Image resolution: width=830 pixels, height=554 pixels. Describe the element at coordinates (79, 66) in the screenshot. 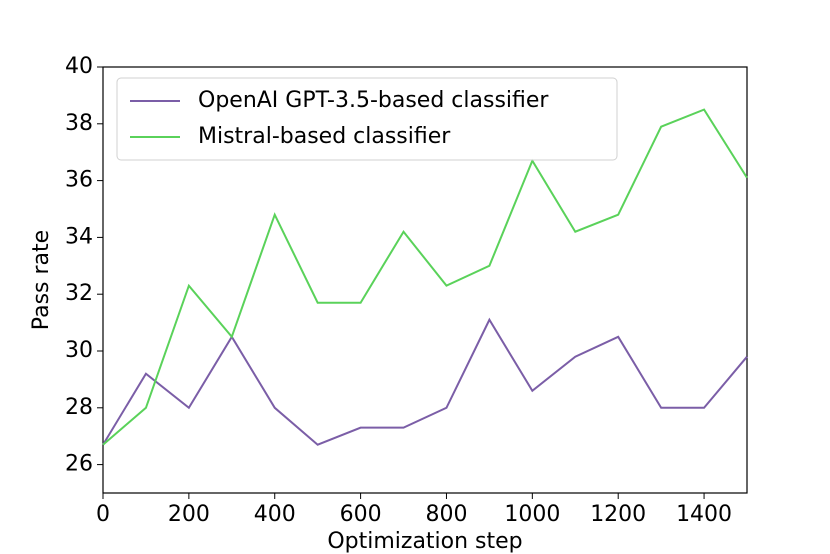

I see `y-tick-label: 40` at that location.